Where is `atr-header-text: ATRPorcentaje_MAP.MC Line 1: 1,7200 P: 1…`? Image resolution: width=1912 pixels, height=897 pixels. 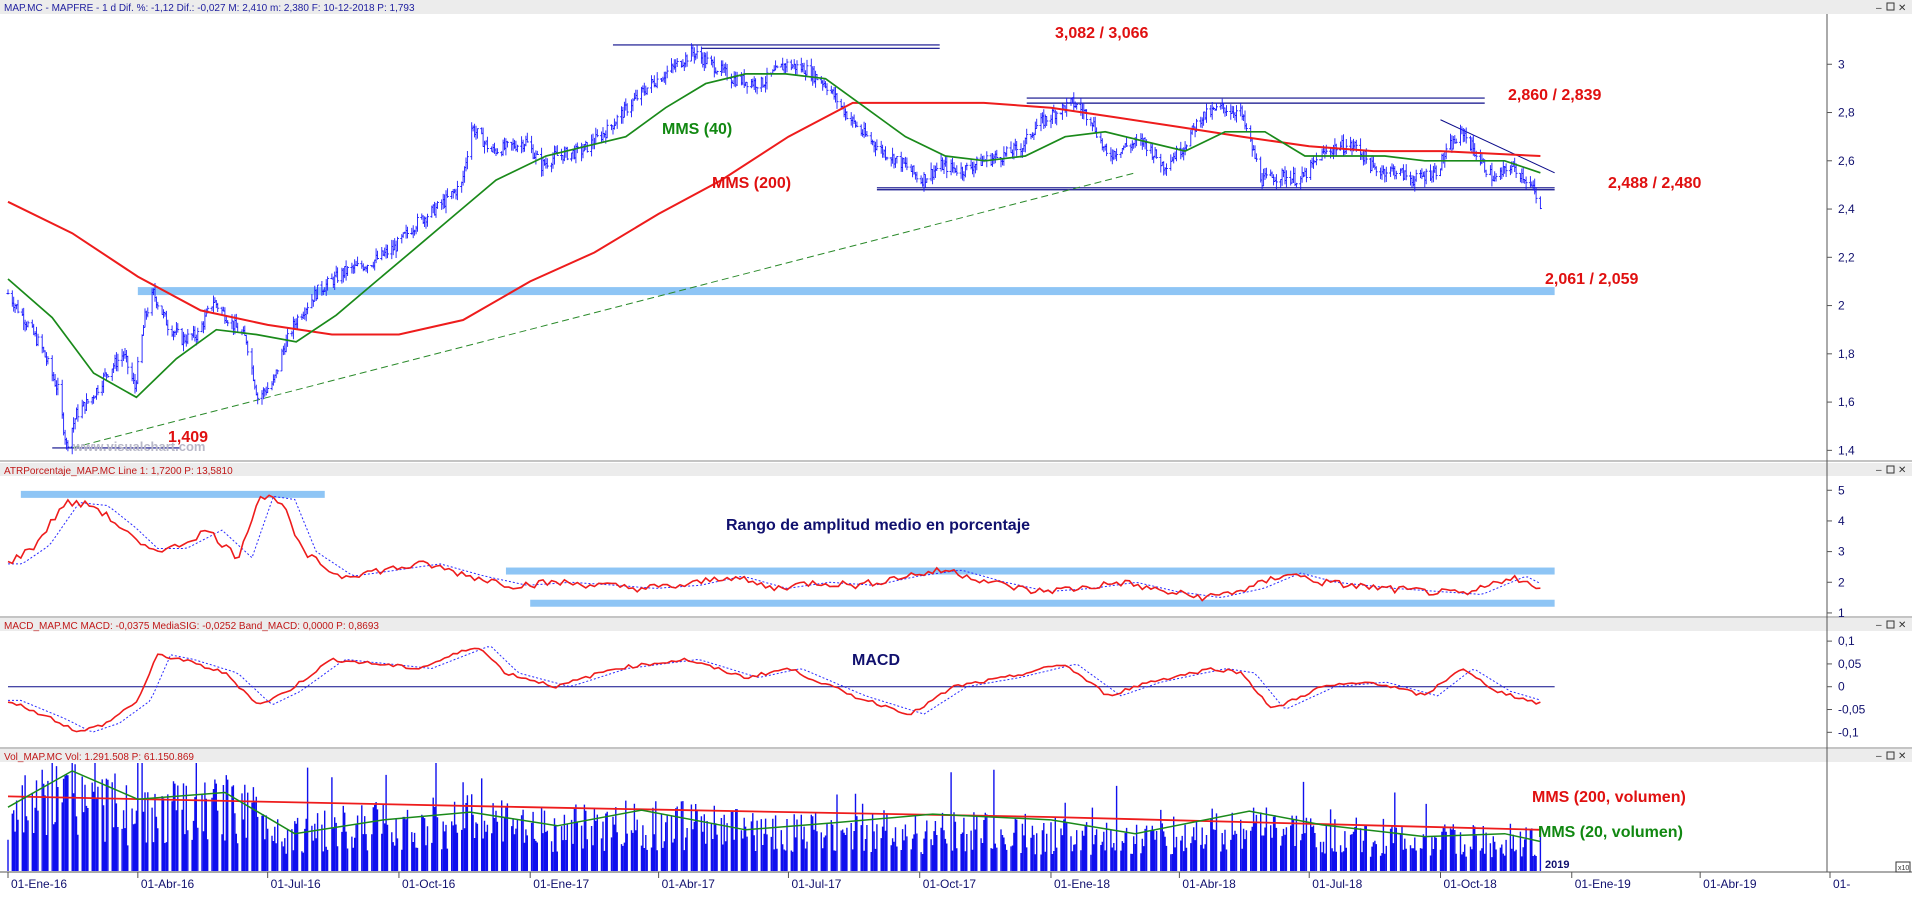 atr-header-text: ATRPorcentaje_MAP.MC Line 1: 1,7200 P: 1… is located at coordinates (118, 471).